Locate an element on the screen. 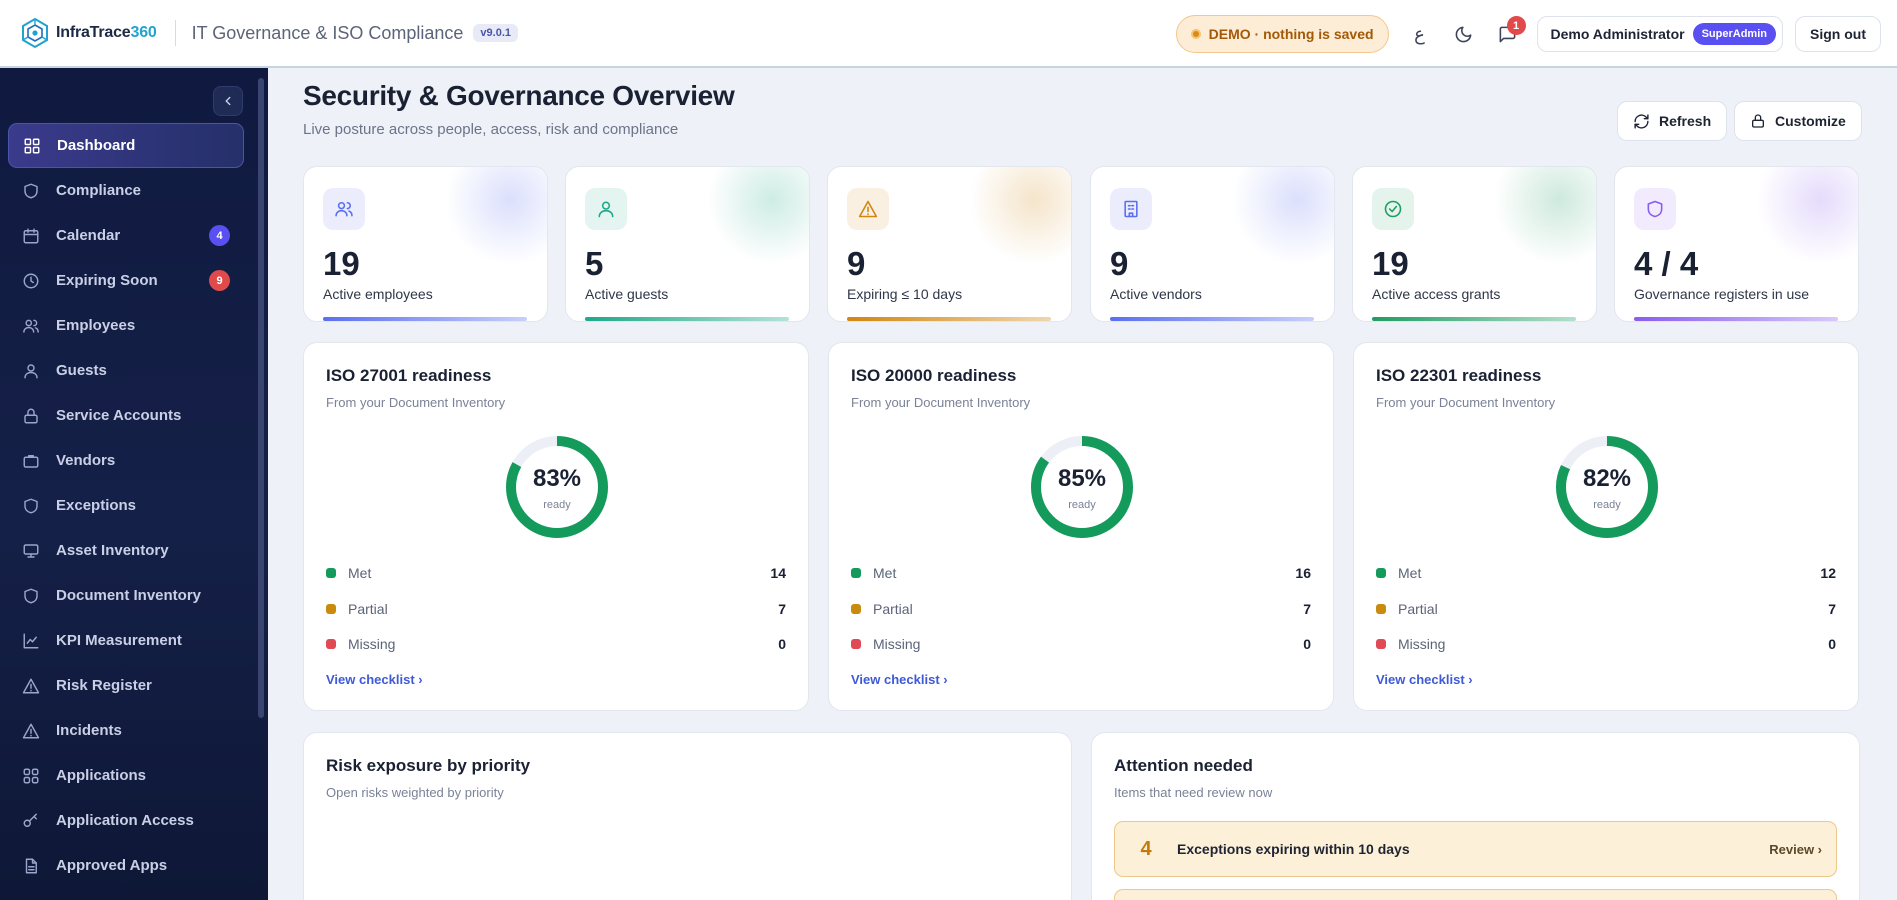 This screenshot has width=1897, height=900. panel-subtitle: Open risks weighted by priority is located at coordinates (415, 792).